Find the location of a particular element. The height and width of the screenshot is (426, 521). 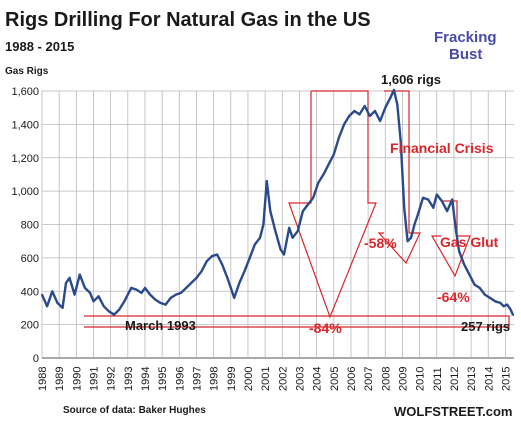

y-tick-label: 1,000 is located at coordinates (25, 192).